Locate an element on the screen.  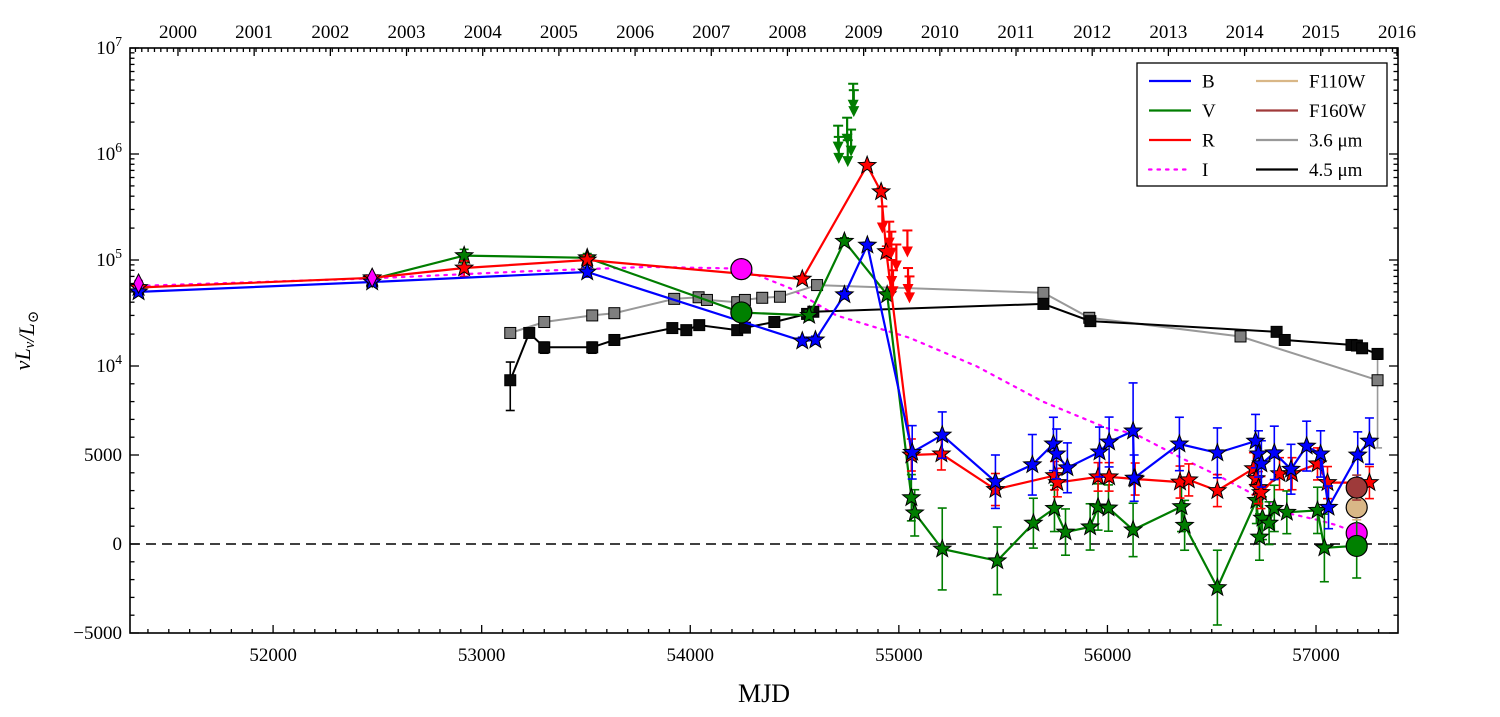
x-tick-label: 52000 is located at coordinates (273, 655).